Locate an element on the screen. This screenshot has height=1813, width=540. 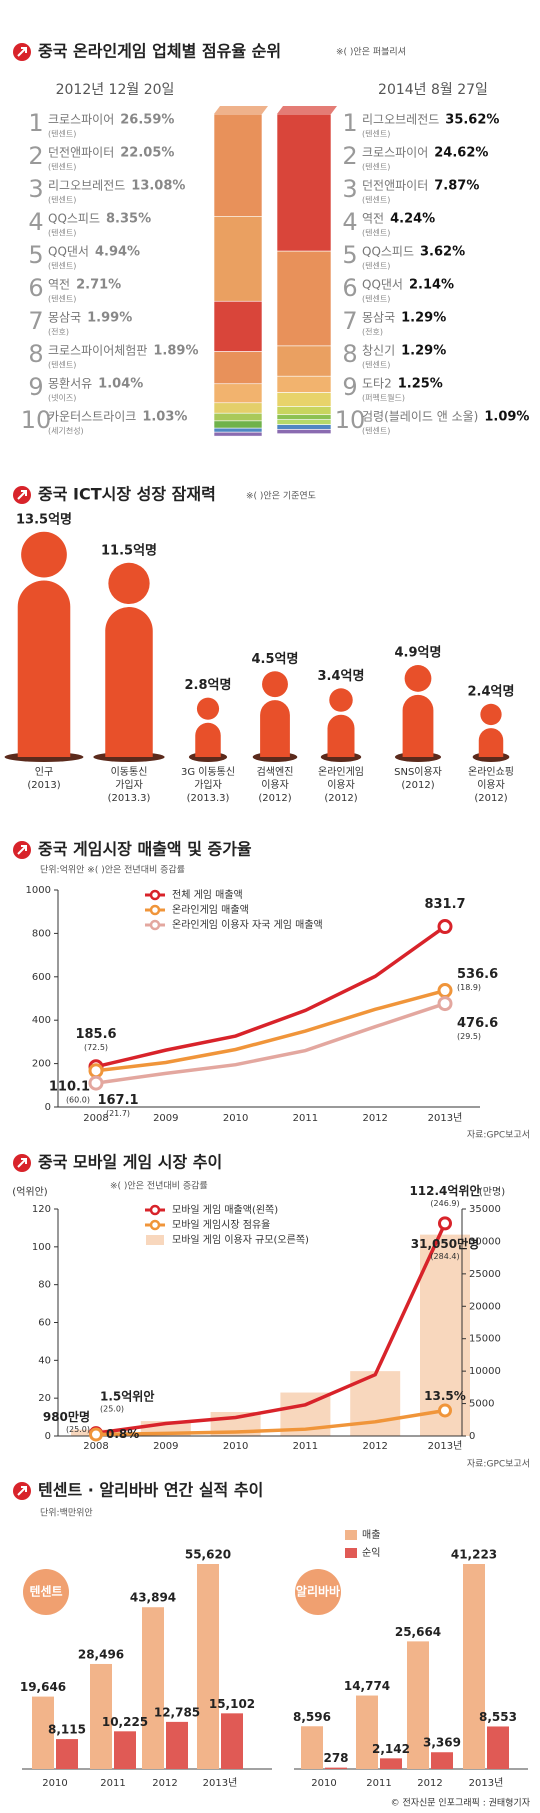
value-label: 1.29% is located at coordinates (423, 351).